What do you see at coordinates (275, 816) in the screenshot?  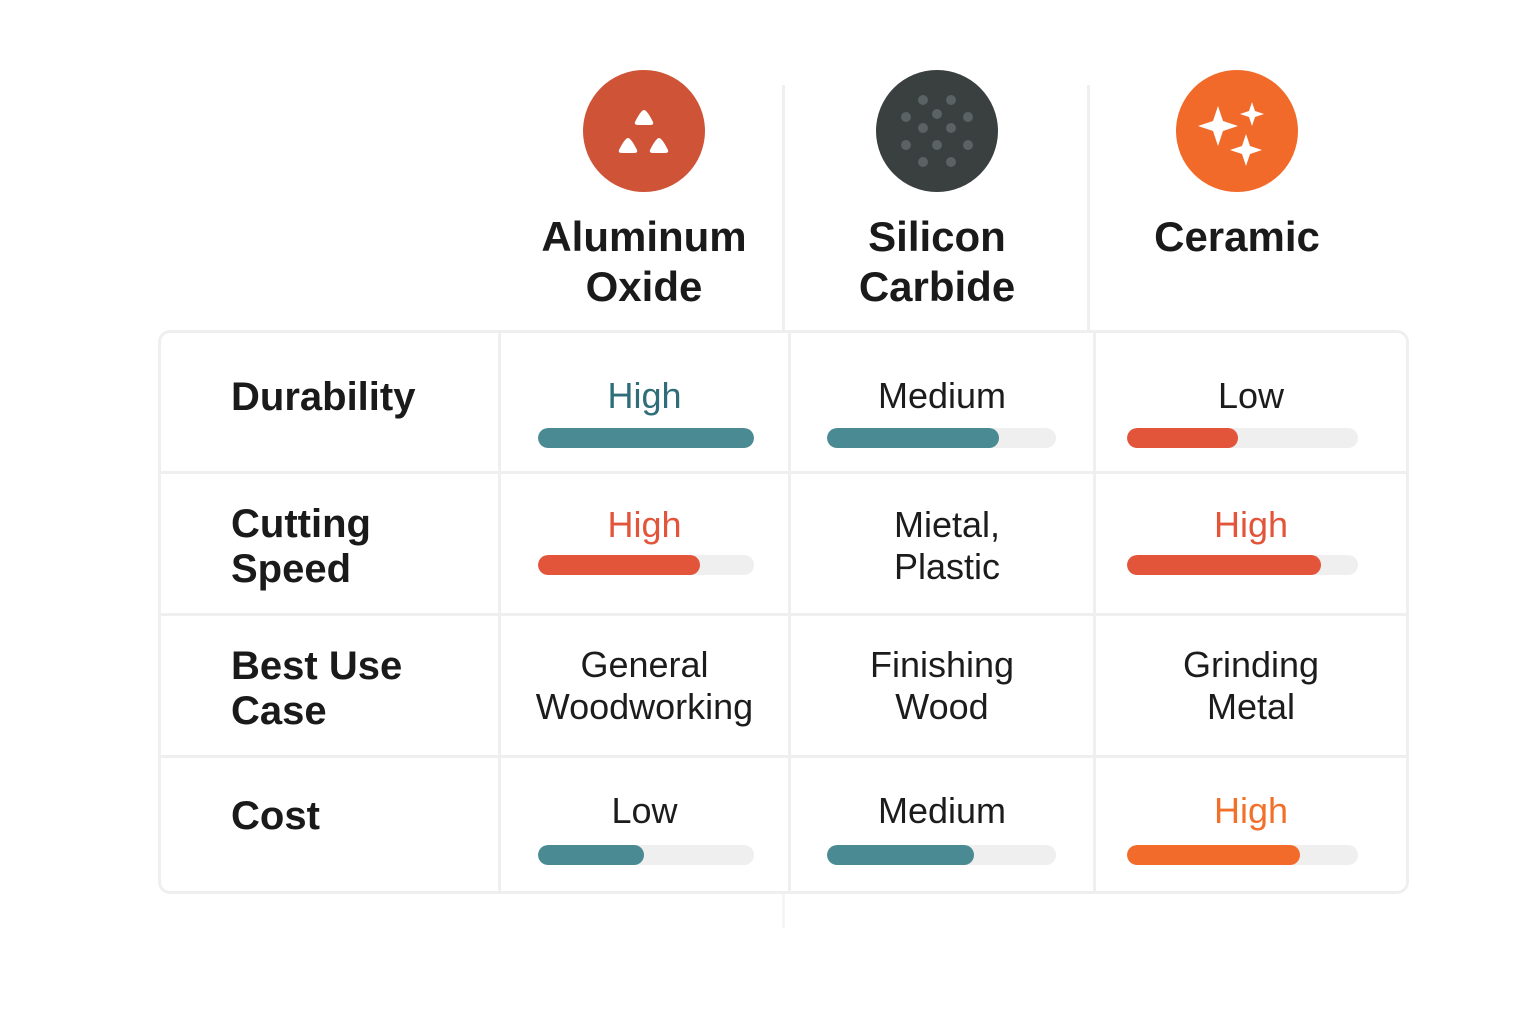 I see `row-label: Cost` at bounding box center [275, 816].